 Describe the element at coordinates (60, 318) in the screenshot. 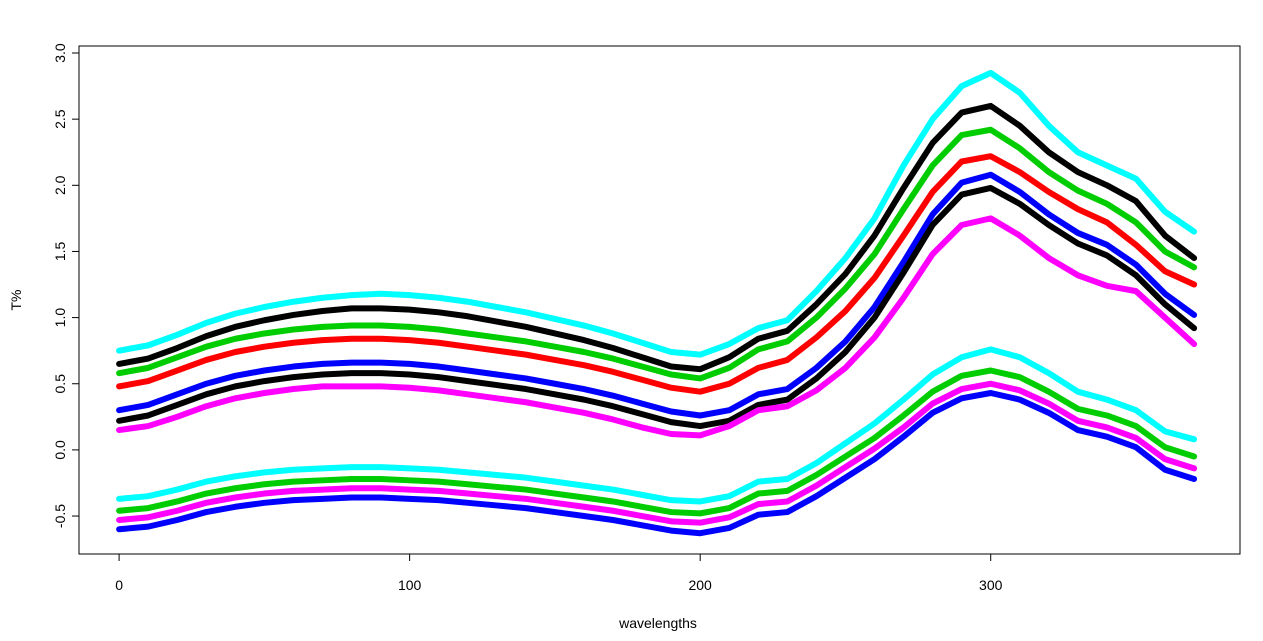

I see `y-tick-label: 1.0` at that location.